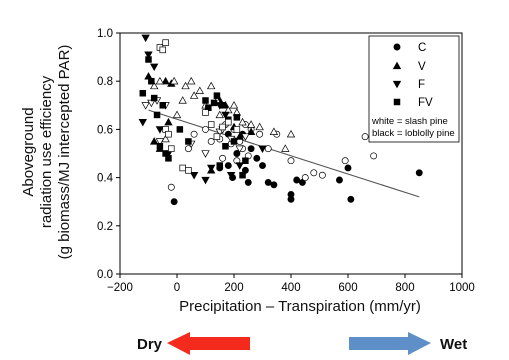  Describe the element at coordinates (347, 288) in the screenshot. I see `x-tick-label: 600` at that location.